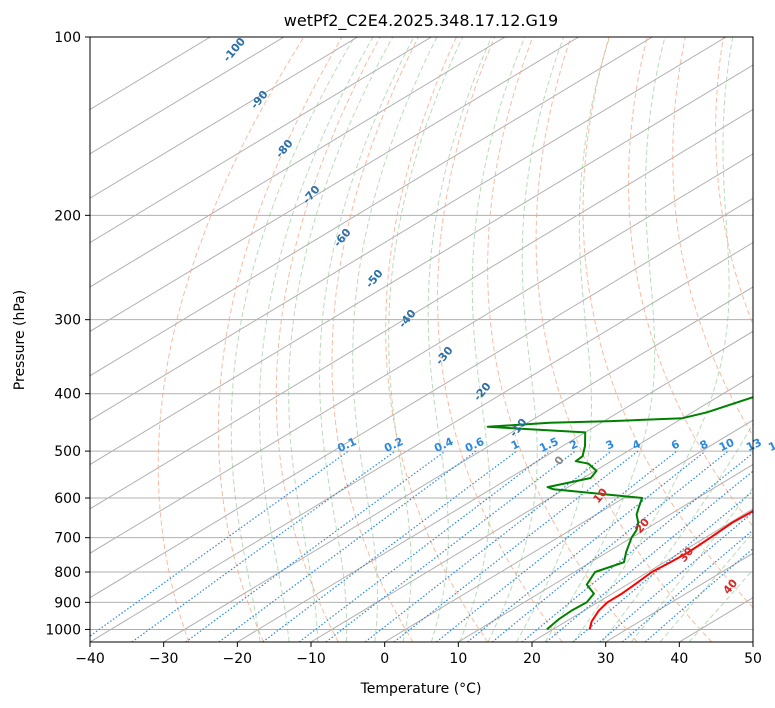  I want to click on isotherm-label: -20, so click(482, 392).